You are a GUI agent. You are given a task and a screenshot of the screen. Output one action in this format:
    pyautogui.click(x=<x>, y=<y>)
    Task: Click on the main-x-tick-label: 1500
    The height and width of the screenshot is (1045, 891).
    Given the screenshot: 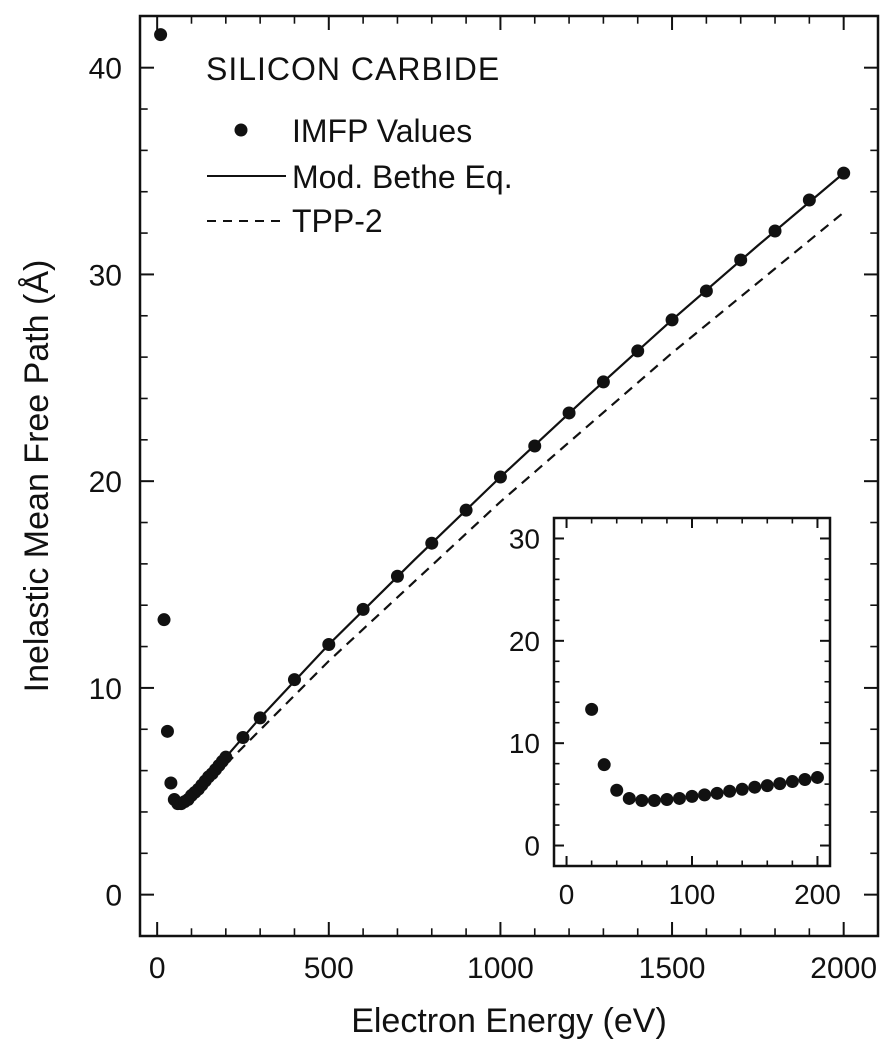 What is the action you would take?
    pyautogui.click(x=672, y=968)
    